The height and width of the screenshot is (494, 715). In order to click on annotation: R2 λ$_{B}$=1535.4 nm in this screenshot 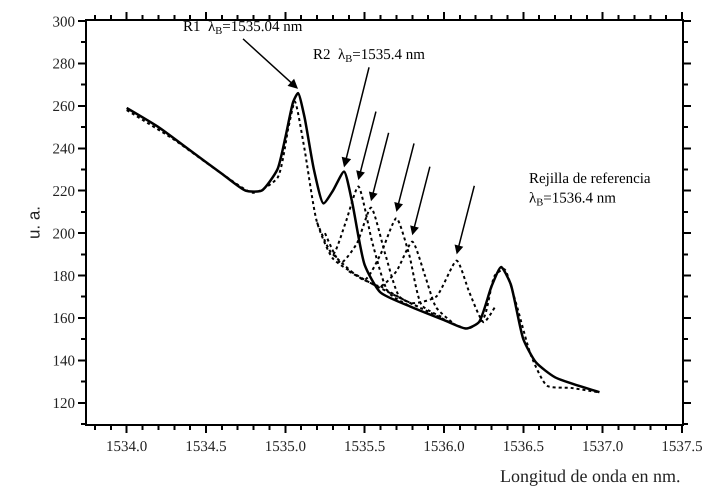, I will do `click(369, 56)`.